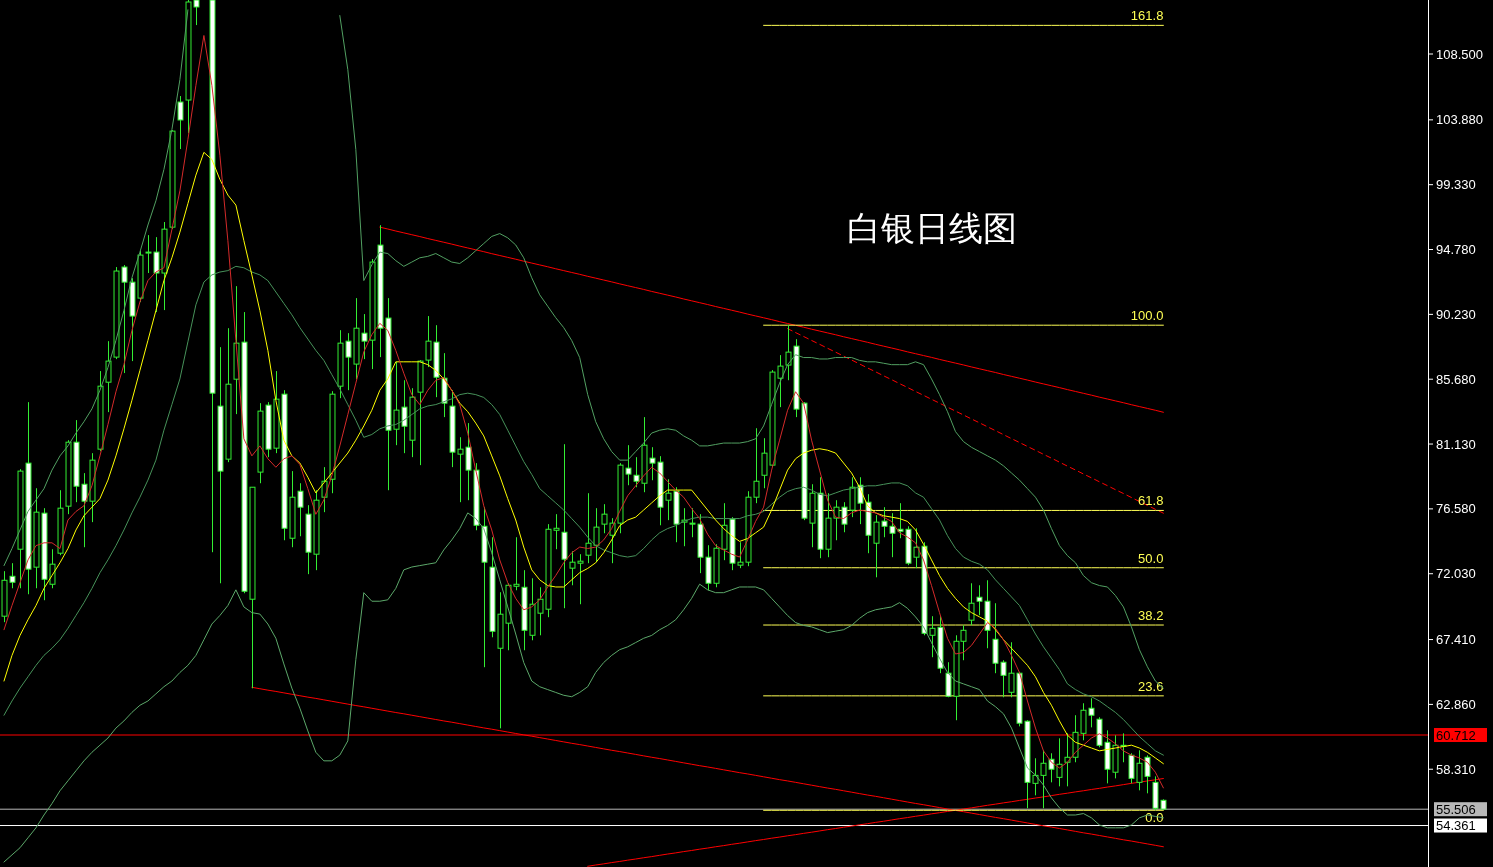 This screenshot has width=1493, height=867. What do you see at coordinates (1151, 501) in the screenshot?
I see `series-label: 61.8` at bounding box center [1151, 501].